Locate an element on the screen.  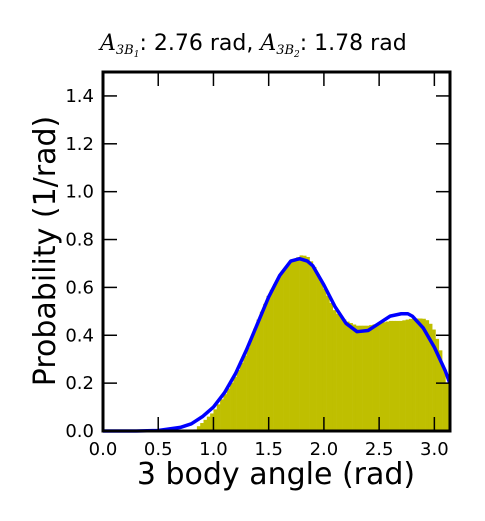
y-tick-label: 1.0 is located at coordinates (79, 192).